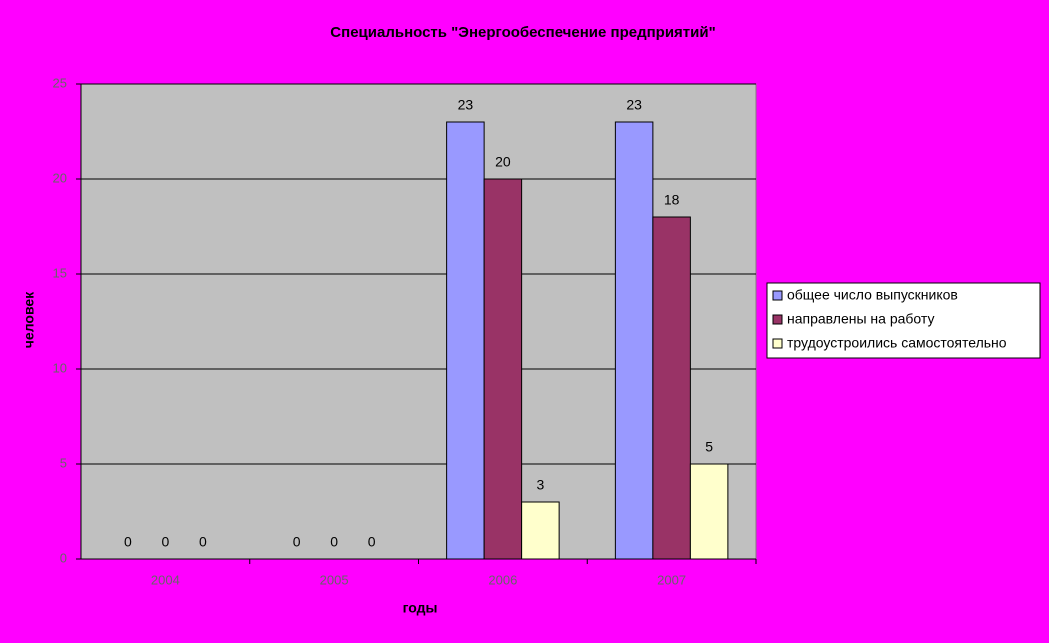 The height and width of the screenshot is (643, 1049). I want to click on data-label: 18, so click(672, 200).